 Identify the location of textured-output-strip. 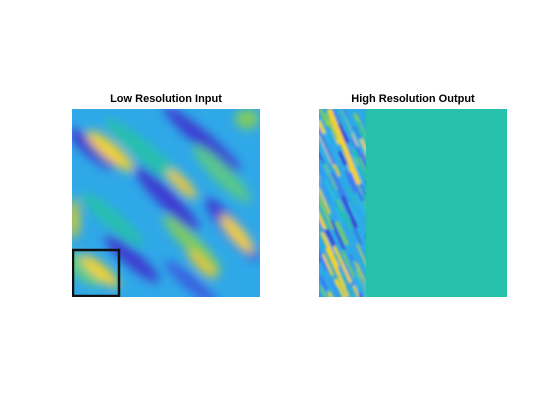
(342, 203).